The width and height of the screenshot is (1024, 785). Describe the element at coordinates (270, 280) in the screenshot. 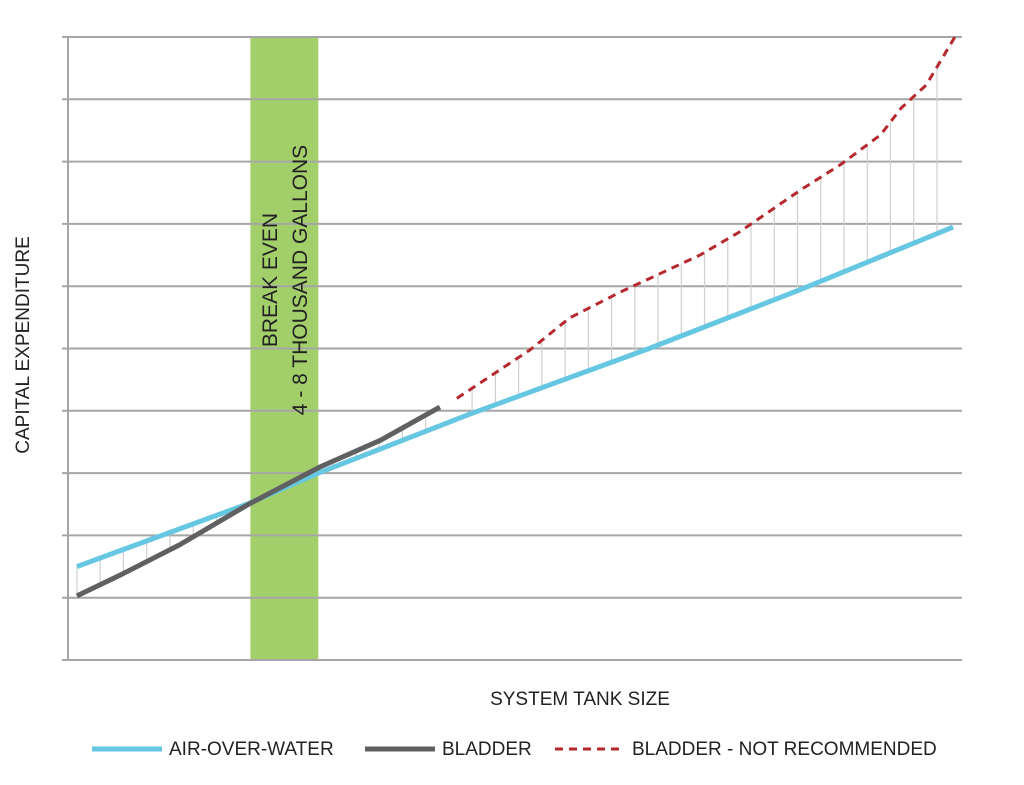

I see `band-label: BREAK EVEN` at that location.